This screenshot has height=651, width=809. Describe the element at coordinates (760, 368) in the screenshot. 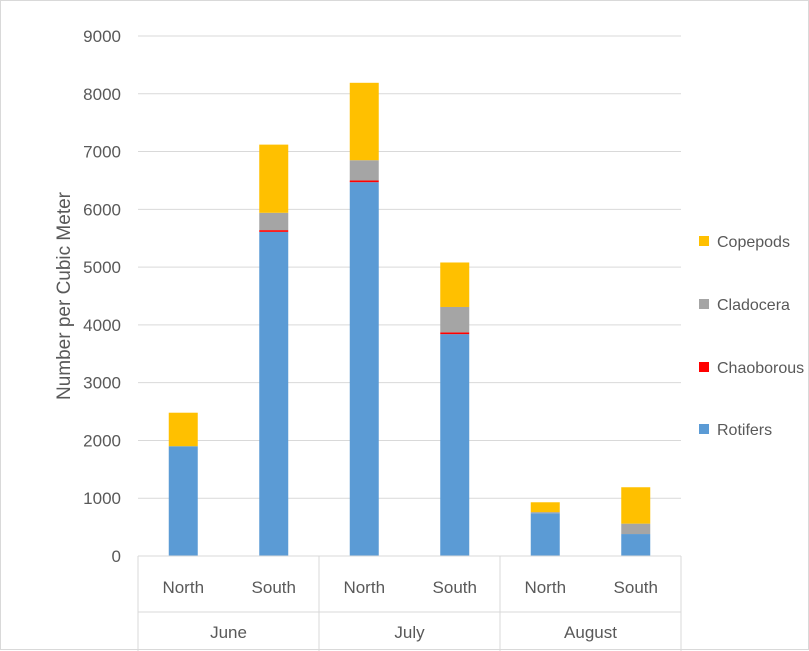

I see `legend-label-chaoborous: Chaoborous` at that location.